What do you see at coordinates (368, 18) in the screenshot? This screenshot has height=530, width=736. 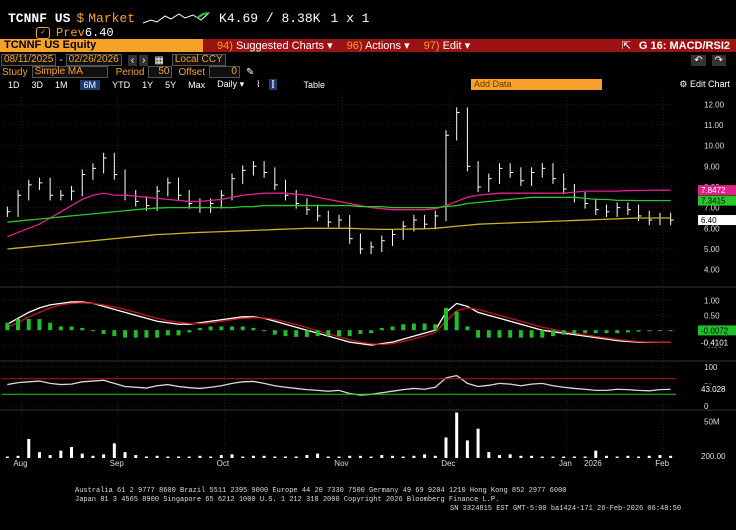 I see `quote-header: TCNNF US $ Market K4.69 / 8.38K 1 x 1` at bounding box center [368, 18].